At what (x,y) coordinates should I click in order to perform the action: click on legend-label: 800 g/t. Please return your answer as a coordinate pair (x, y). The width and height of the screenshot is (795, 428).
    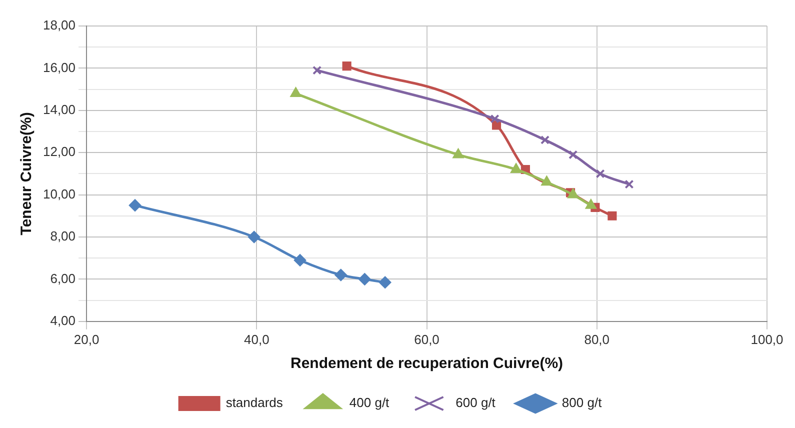
    Looking at the image, I should click on (582, 402).